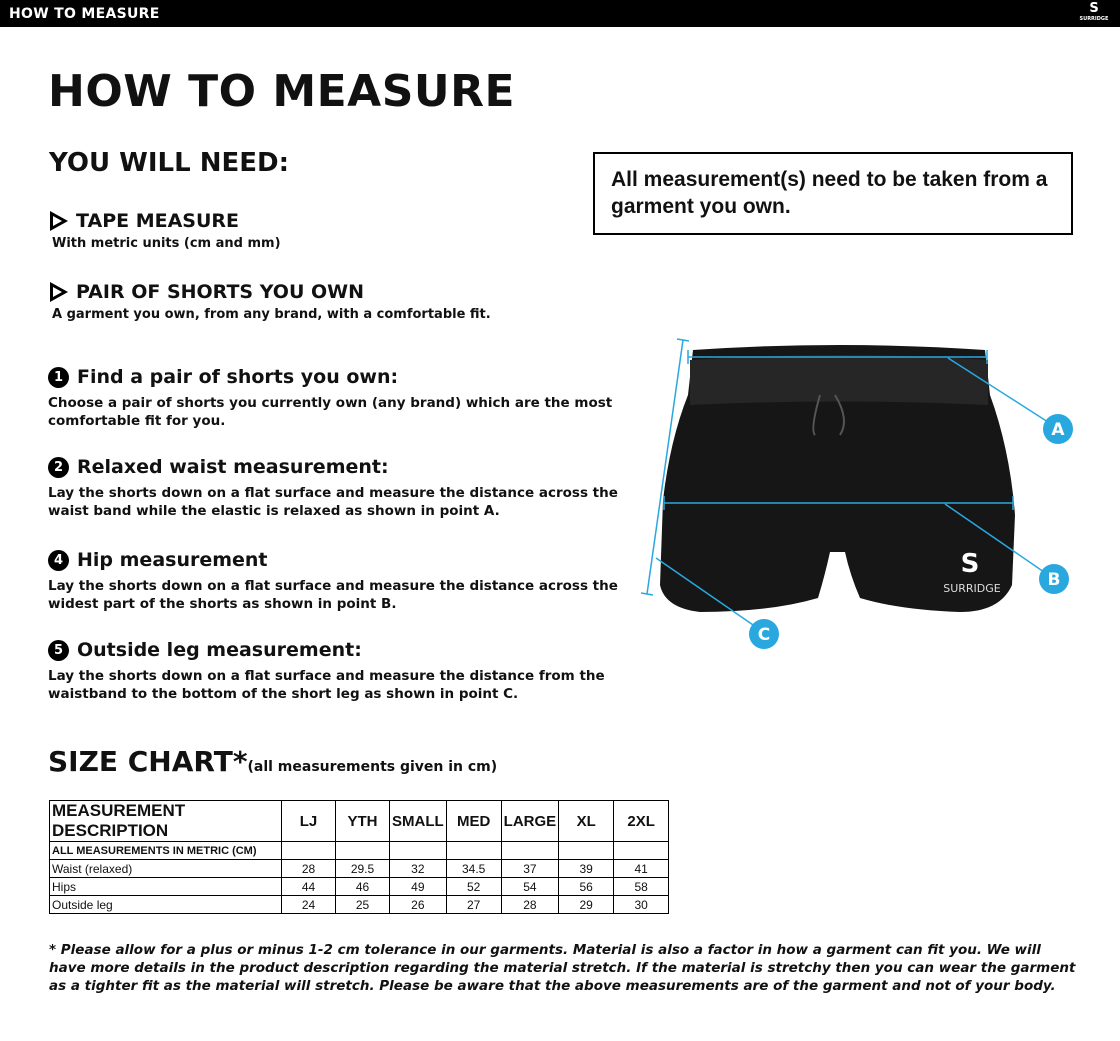 Image resolution: width=1120 pixels, height=1041 pixels. I want to click on point-a-label: A, so click(1058, 430).